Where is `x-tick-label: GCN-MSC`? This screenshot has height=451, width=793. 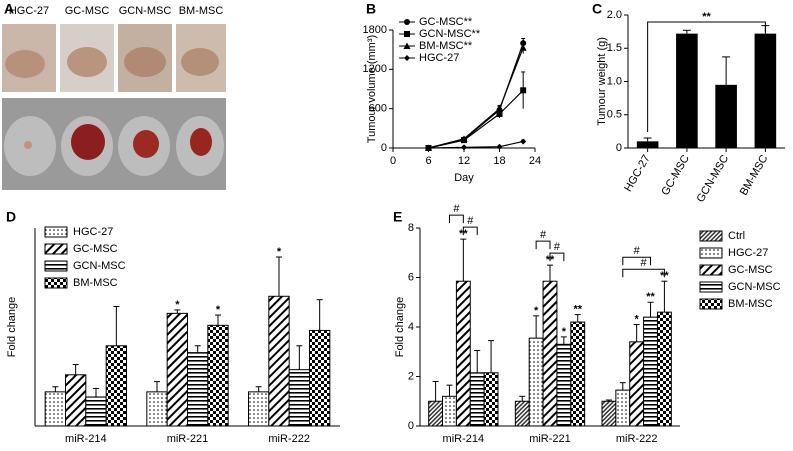
x-tick-label: GCN-MSC is located at coordinates (713, 179).